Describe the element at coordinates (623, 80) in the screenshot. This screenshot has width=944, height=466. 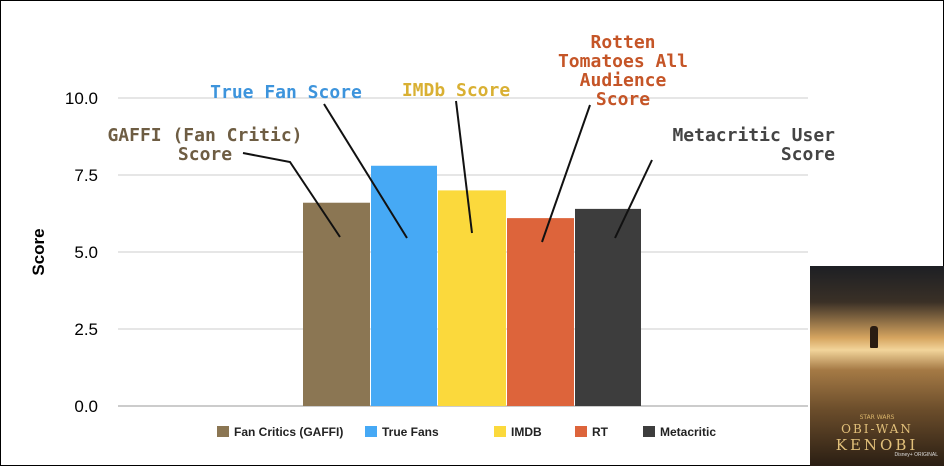
I see `annotation-label: Audience` at that location.